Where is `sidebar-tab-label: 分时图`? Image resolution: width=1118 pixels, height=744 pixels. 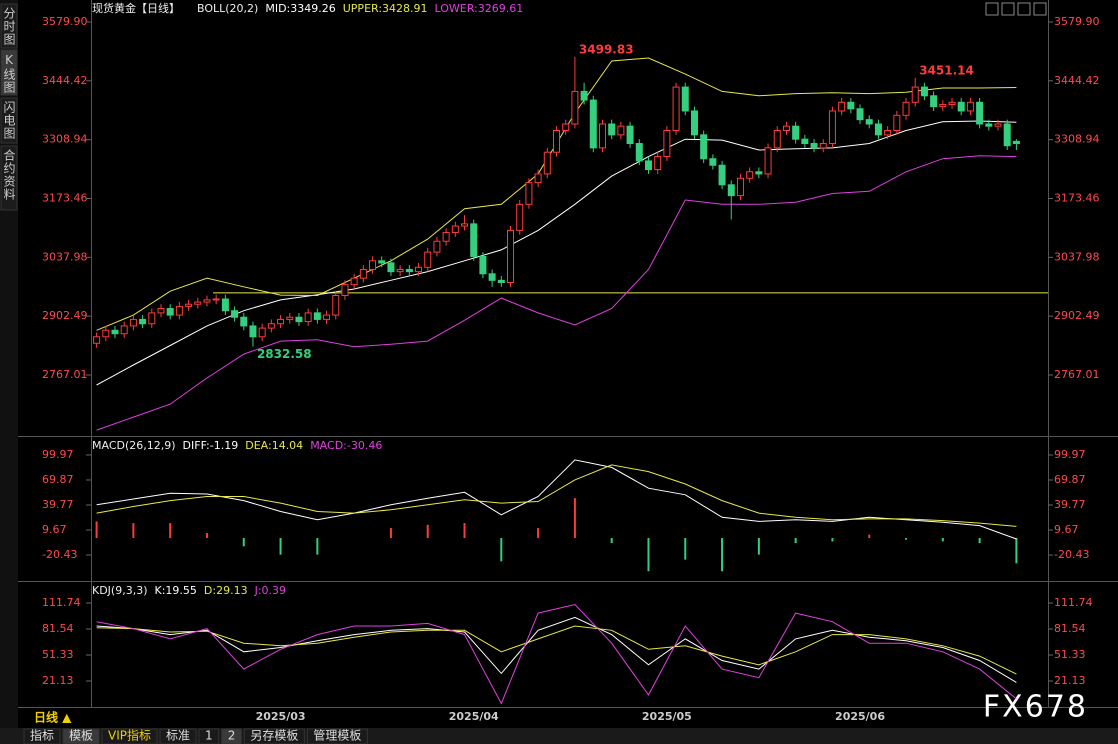
sidebar-tab-label: 分时图 is located at coordinates (9, 26).